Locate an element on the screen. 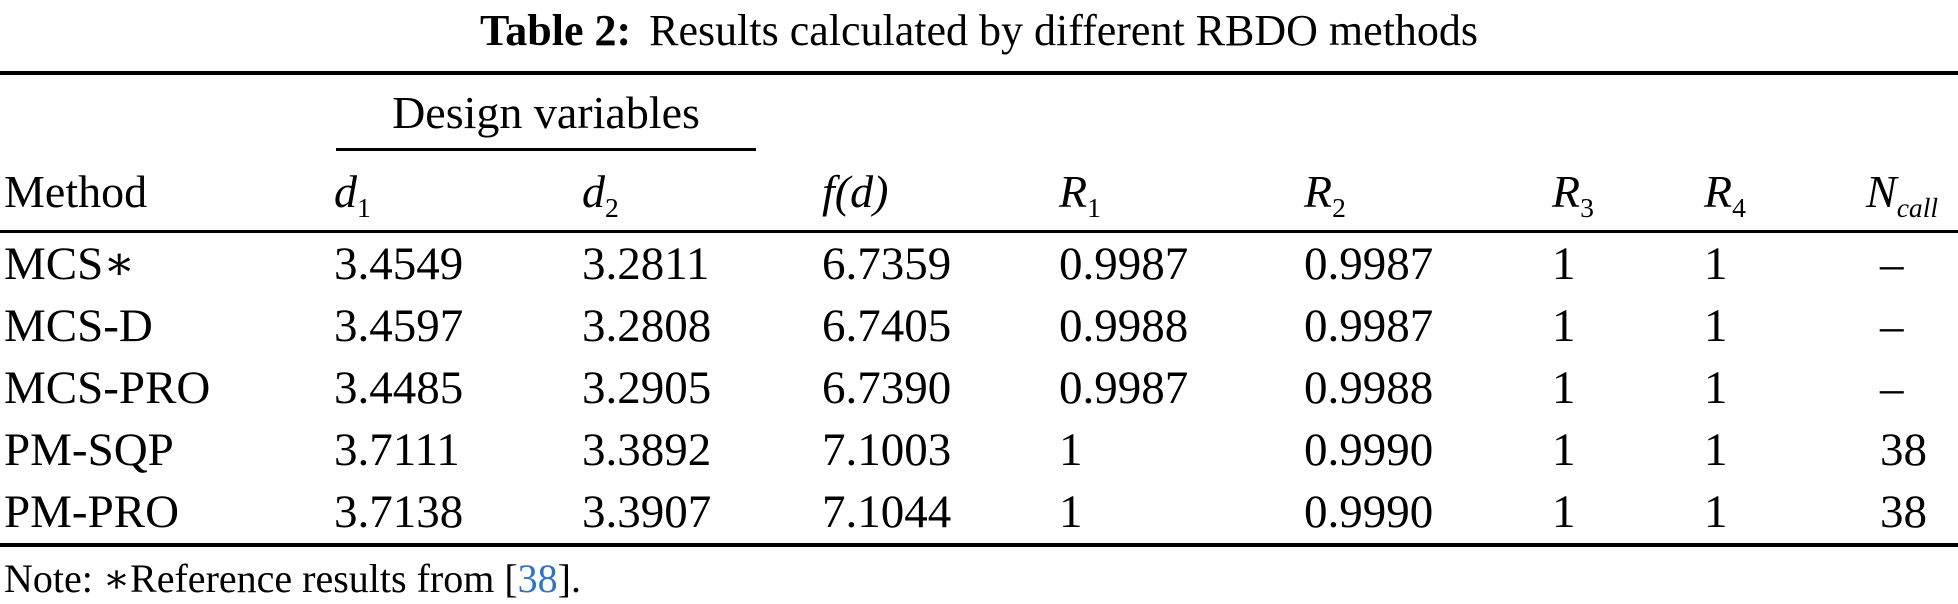  cell-fd: 7.1003 is located at coordinates (887, 449).